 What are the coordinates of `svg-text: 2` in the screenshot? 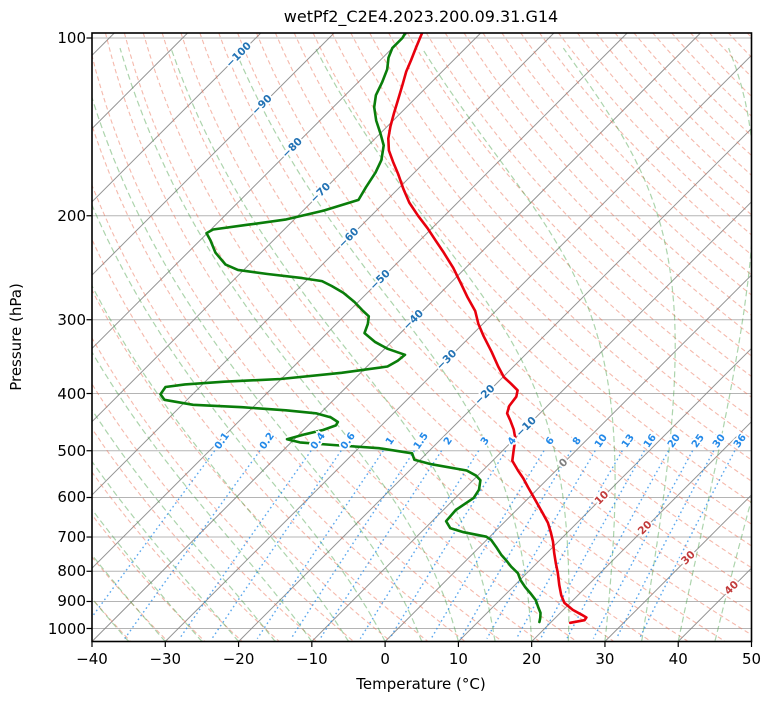 It's located at (448, 441).